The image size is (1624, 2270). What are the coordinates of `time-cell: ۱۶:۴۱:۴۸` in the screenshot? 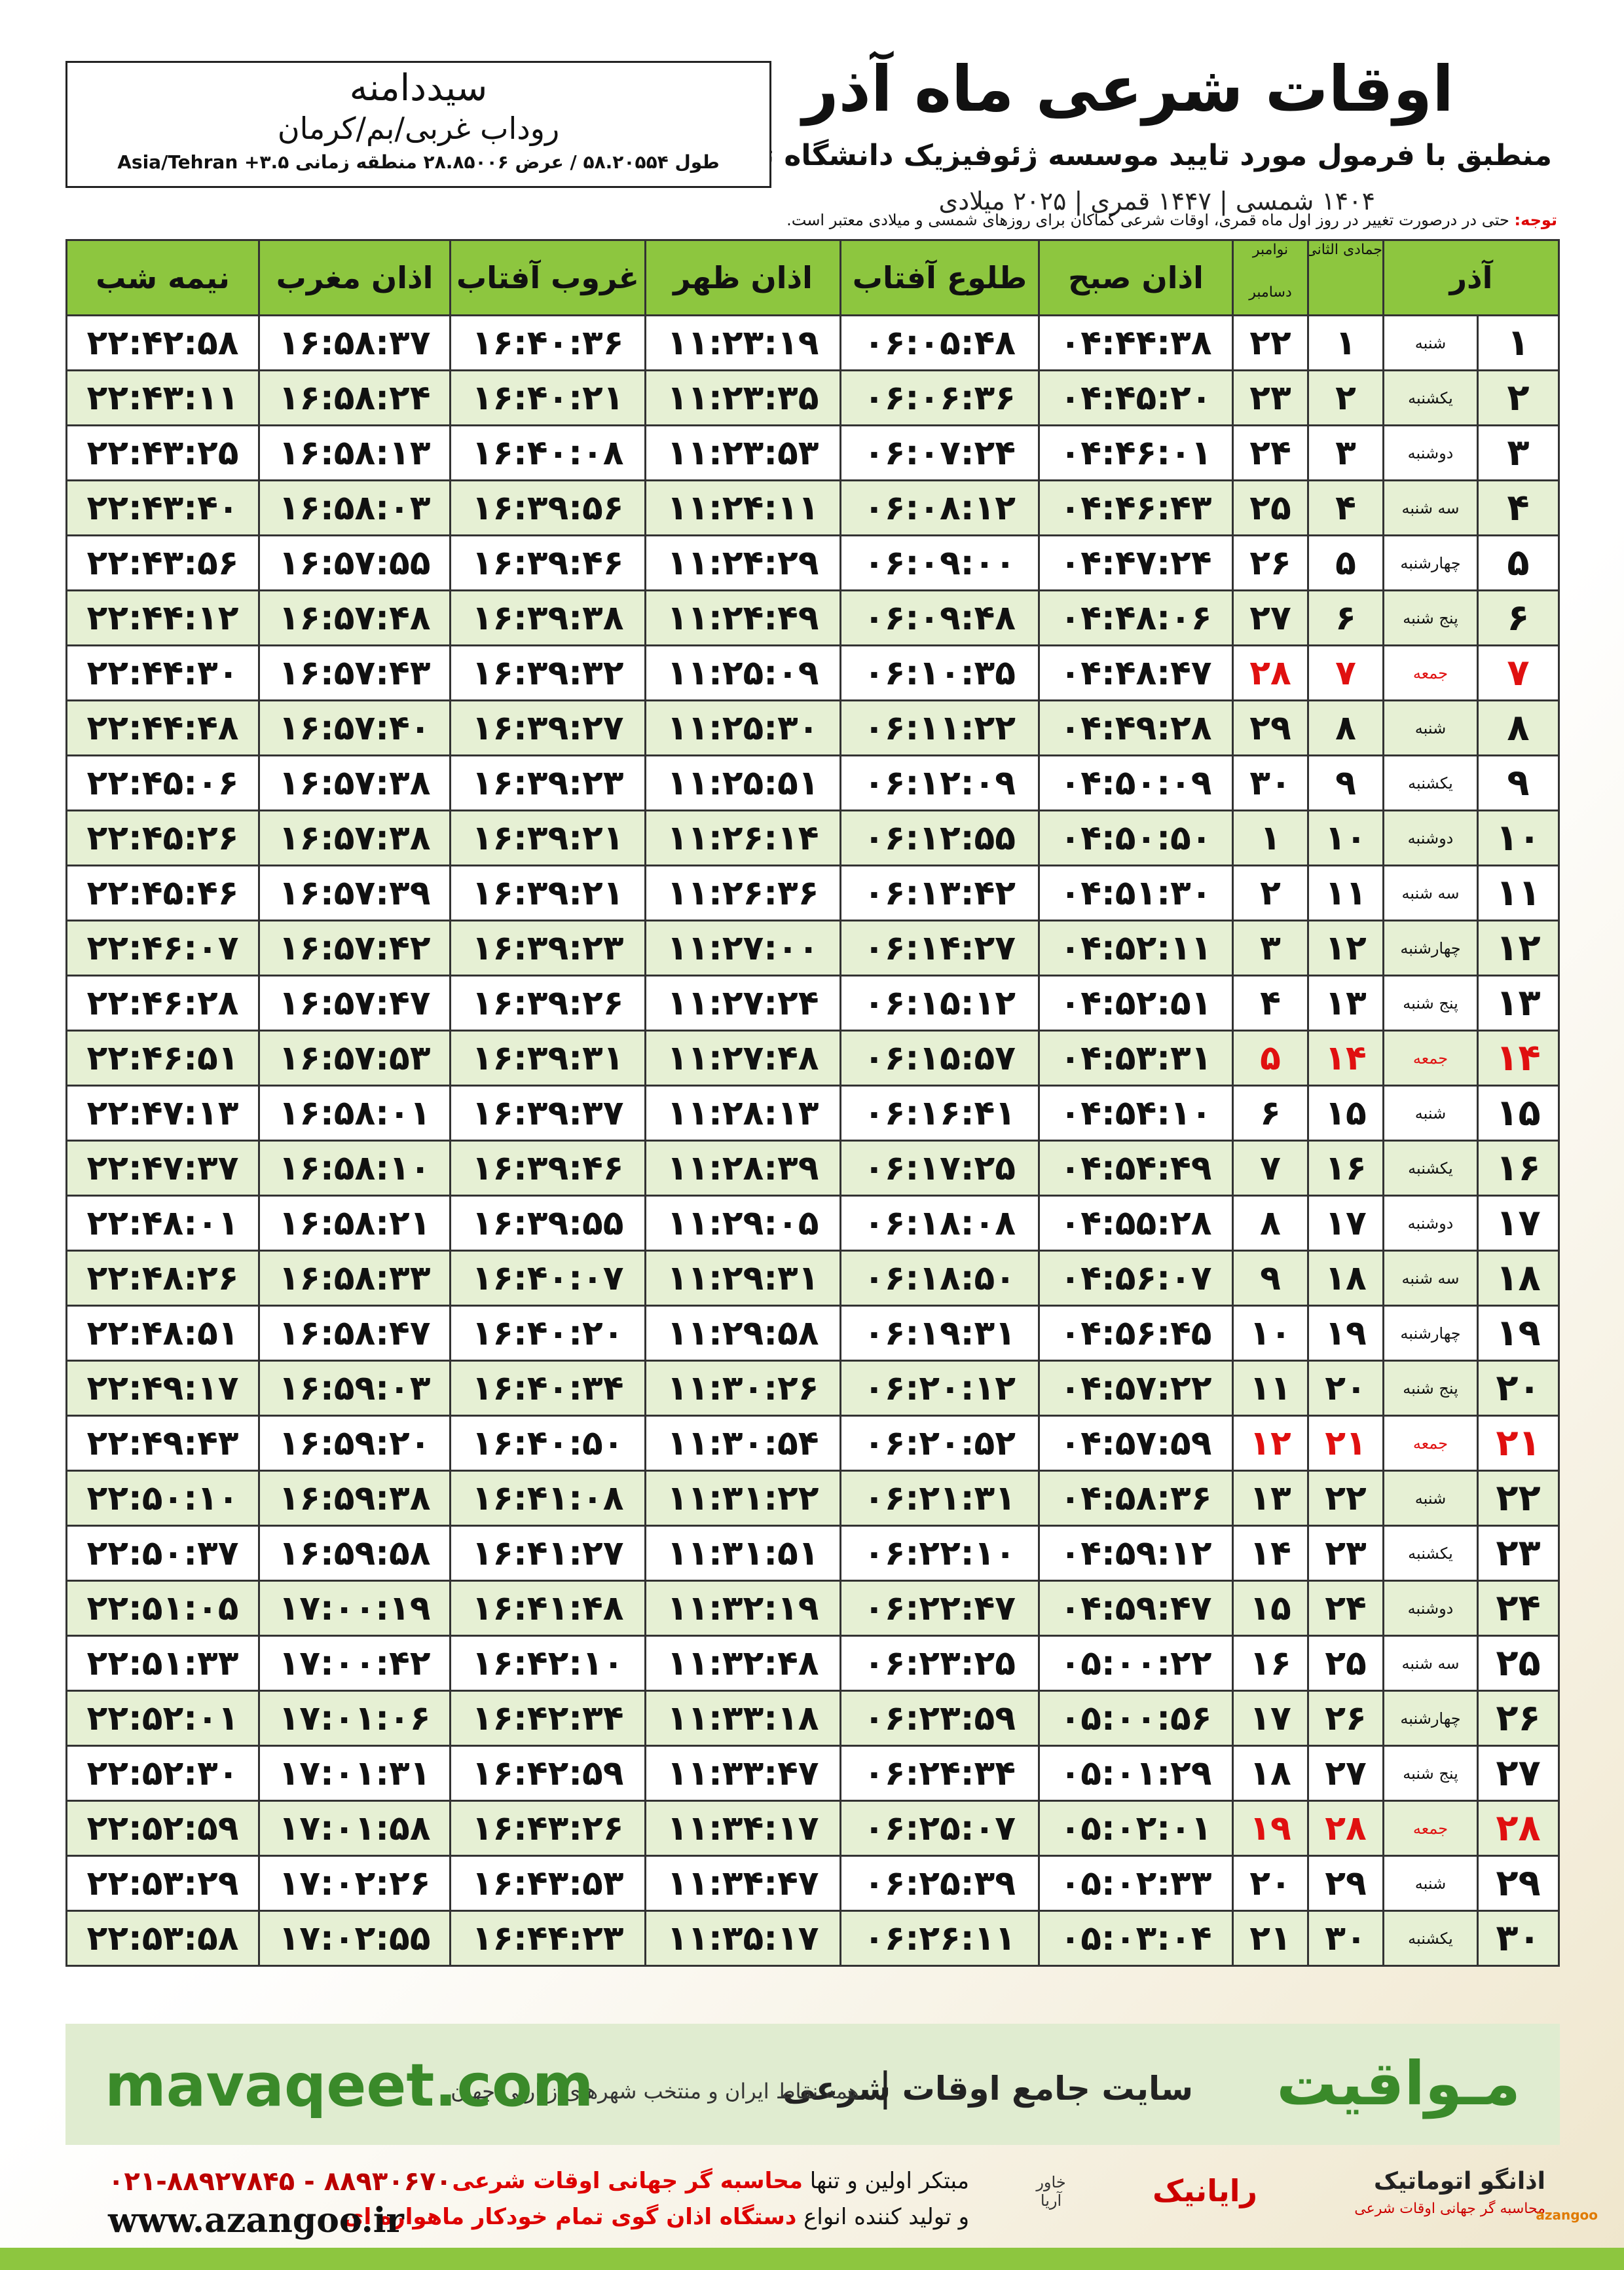 It's located at (547, 1608).